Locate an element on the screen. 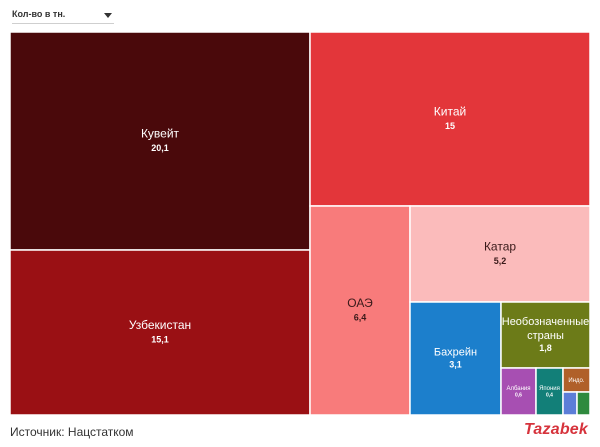 This screenshot has height=447, width=600. tile-qatar is located at coordinates (500, 254).